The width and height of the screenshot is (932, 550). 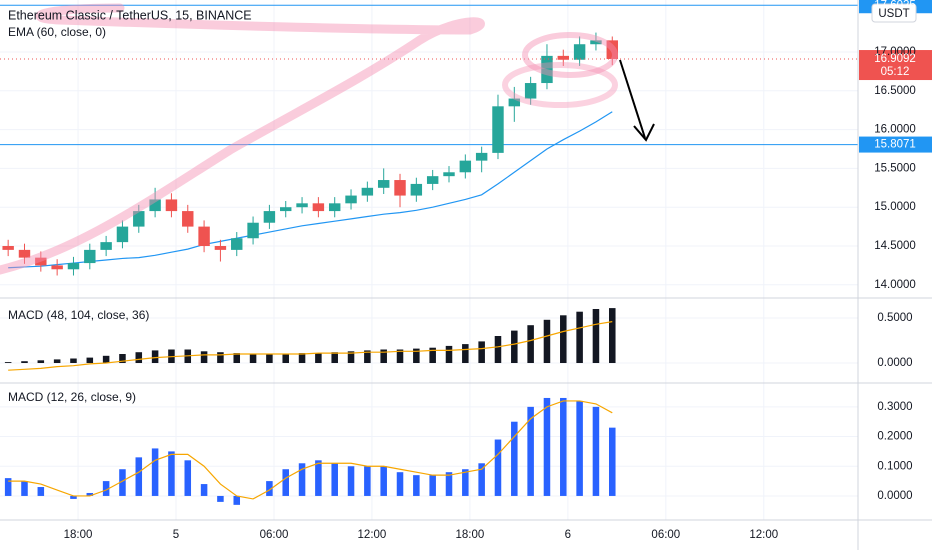 I want to click on x-tick-label: 18:00, so click(x=78, y=535).